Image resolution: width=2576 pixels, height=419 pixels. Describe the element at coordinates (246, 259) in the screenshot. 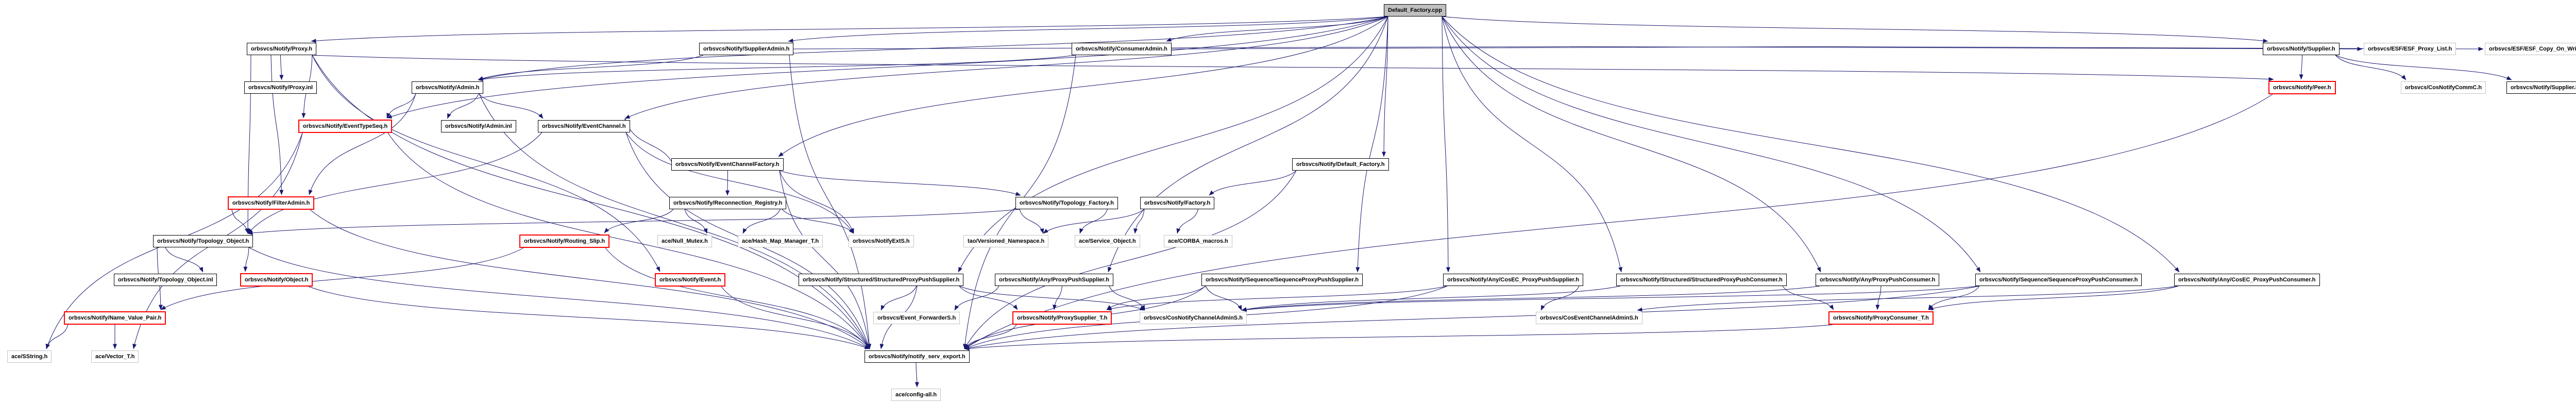

I see `edge-n21-n30` at that location.